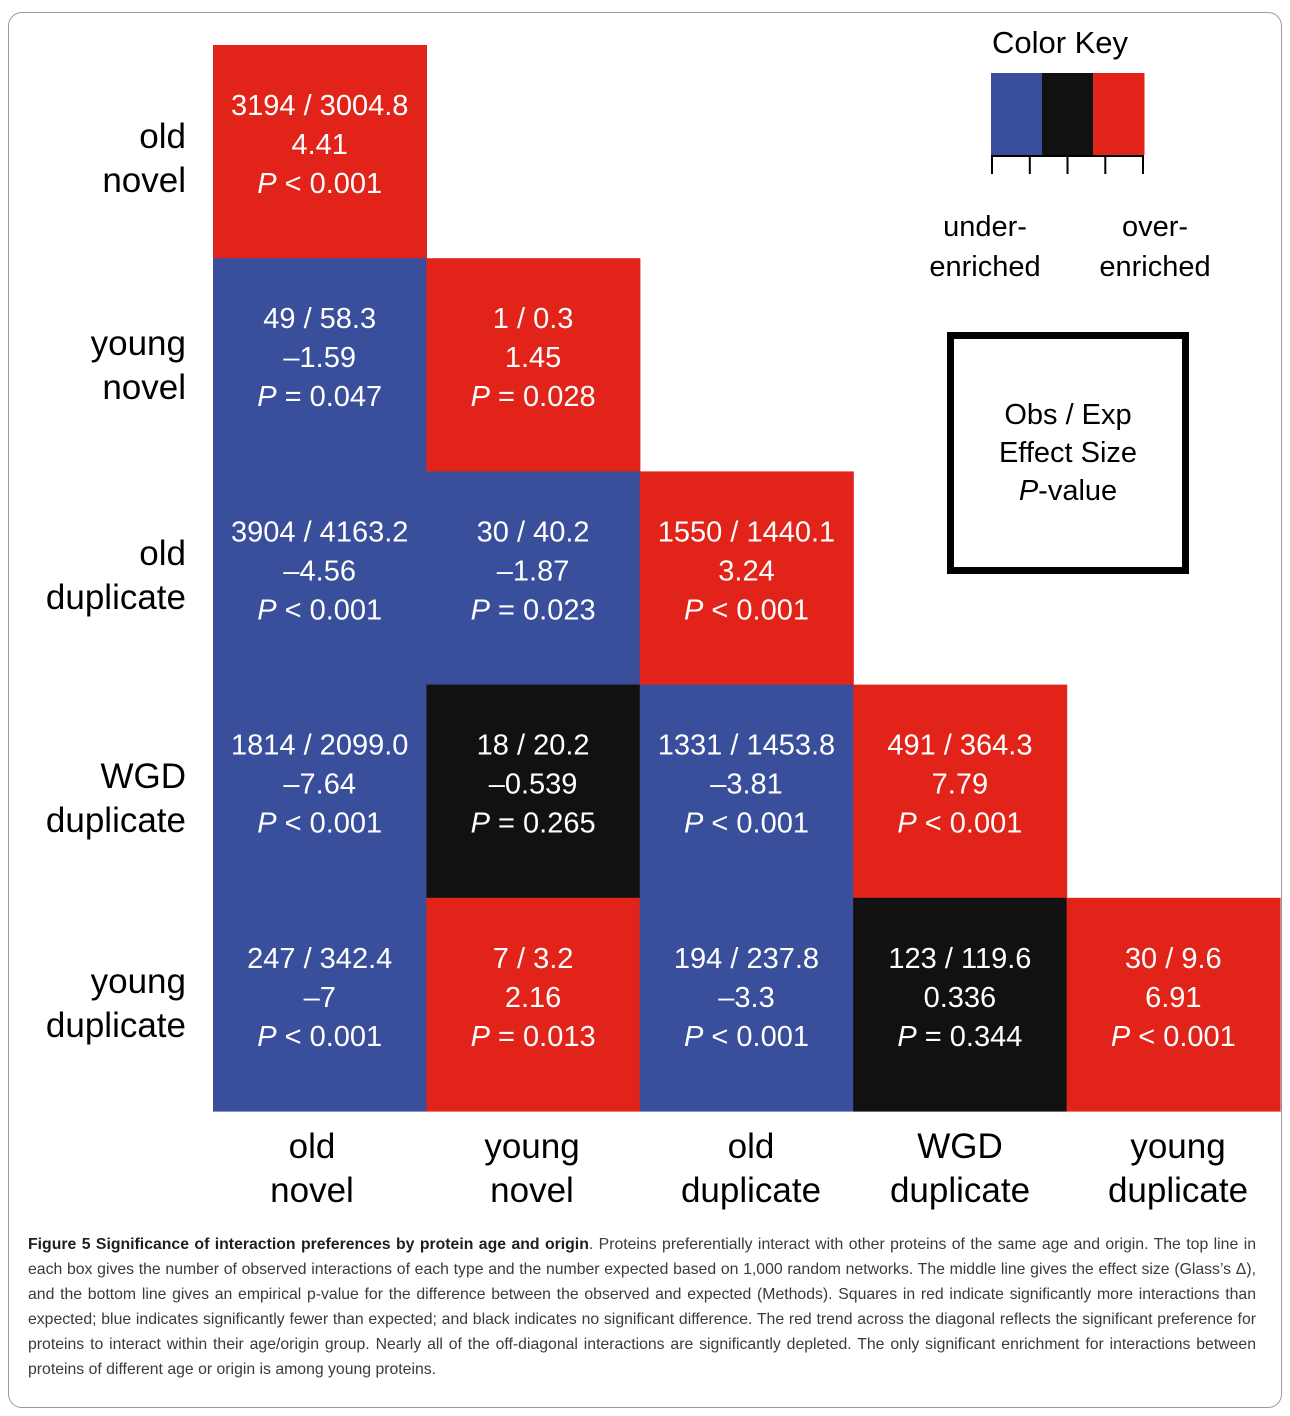 The height and width of the screenshot is (1416, 1290). Describe the element at coordinates (533, 571) in the screenshot. I see `cell-effect-size: –1.87` at that location.